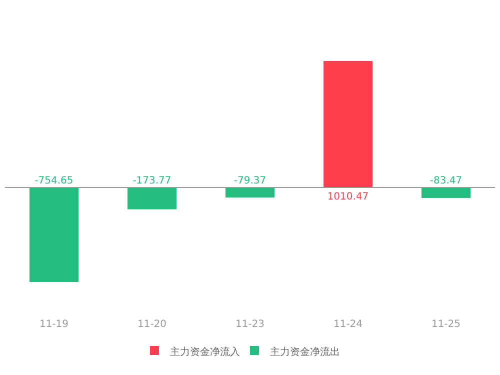 Image resolution: width=500 pixels, height=375 pixels. I want to click on x-tick-label: 11-24, so click(348, 324).